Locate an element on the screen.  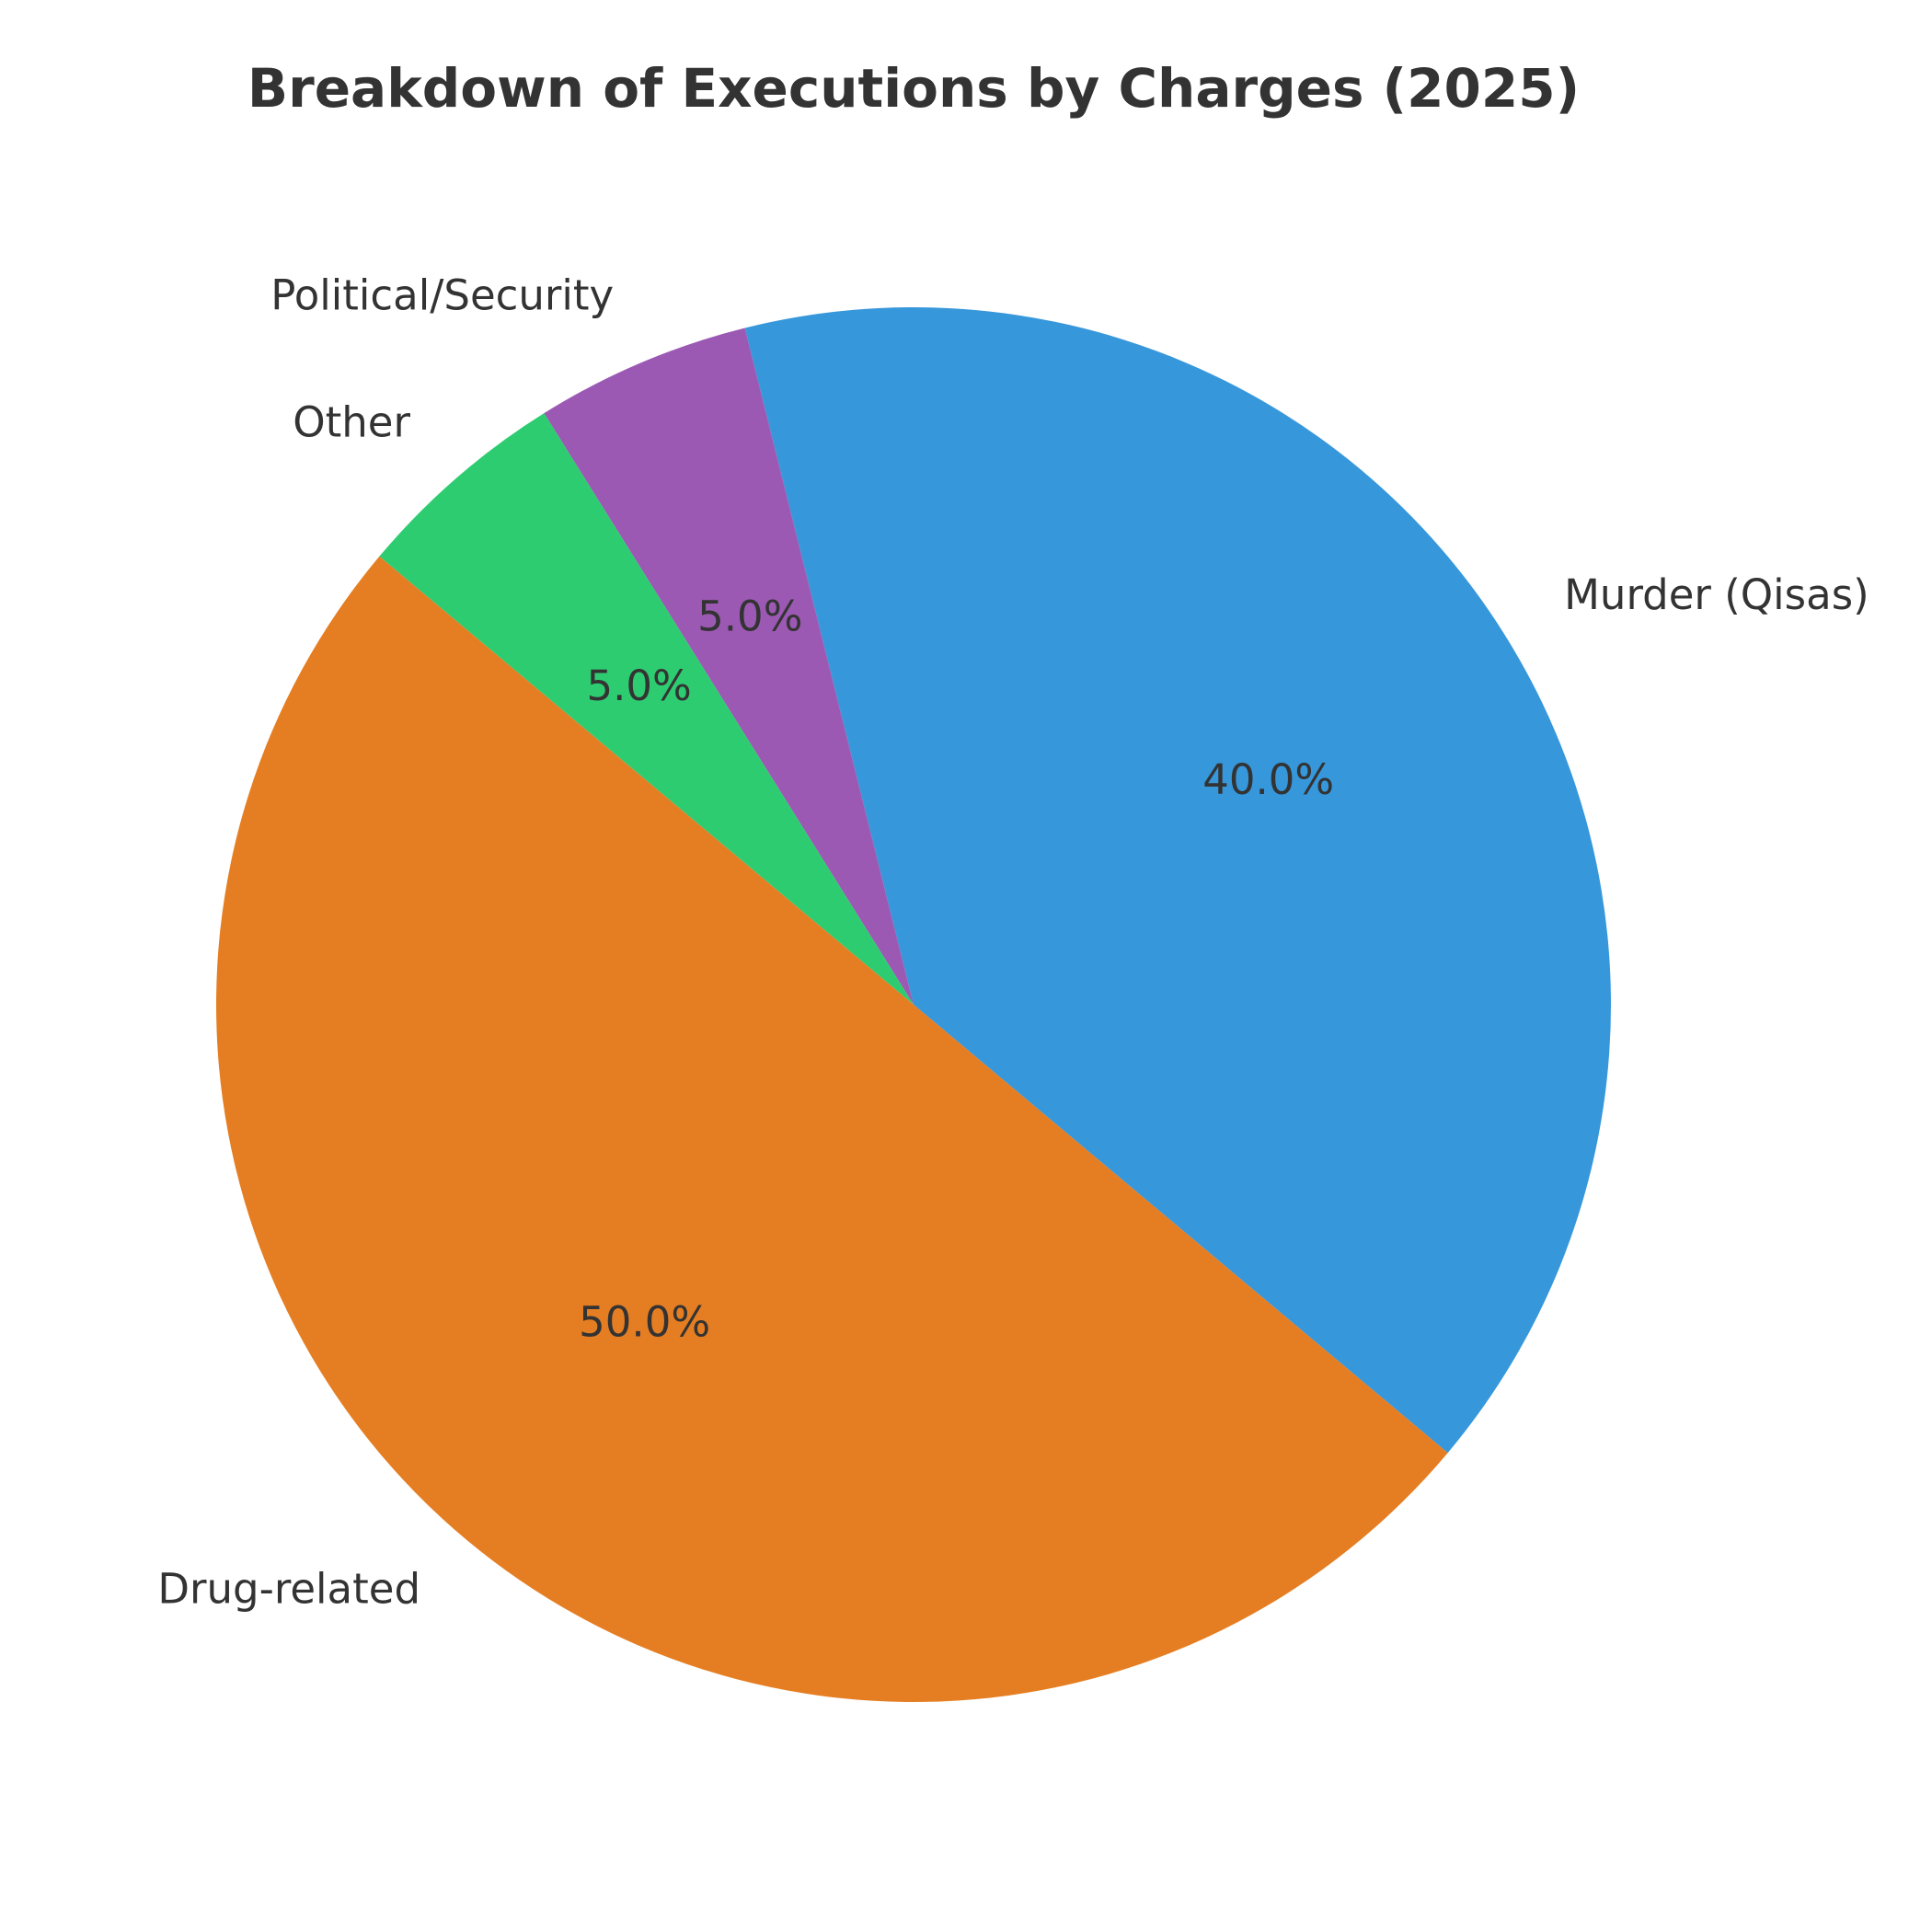
slice-label-drug-related: Drug-related is located at coordinates (288, 1589).